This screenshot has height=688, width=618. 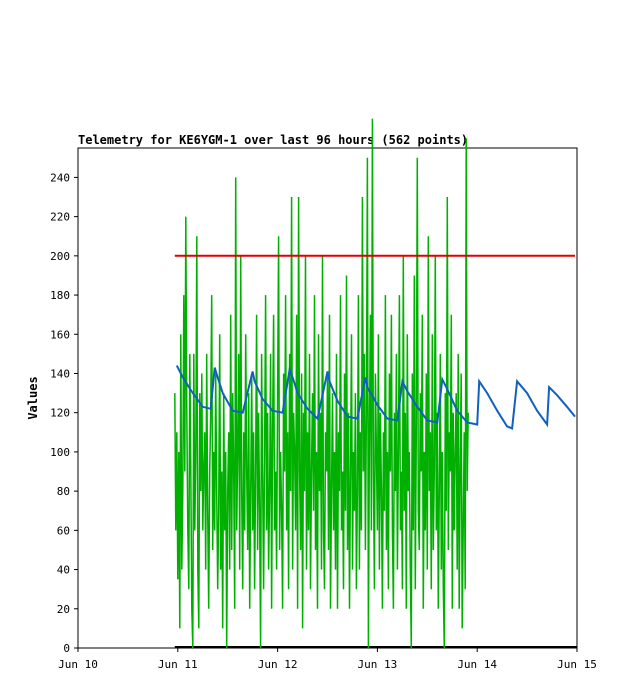 What do you see at coordinates (60, 413) in the screenshot?
I see `y-tick-label: 120` at bounding box center [60, 413].